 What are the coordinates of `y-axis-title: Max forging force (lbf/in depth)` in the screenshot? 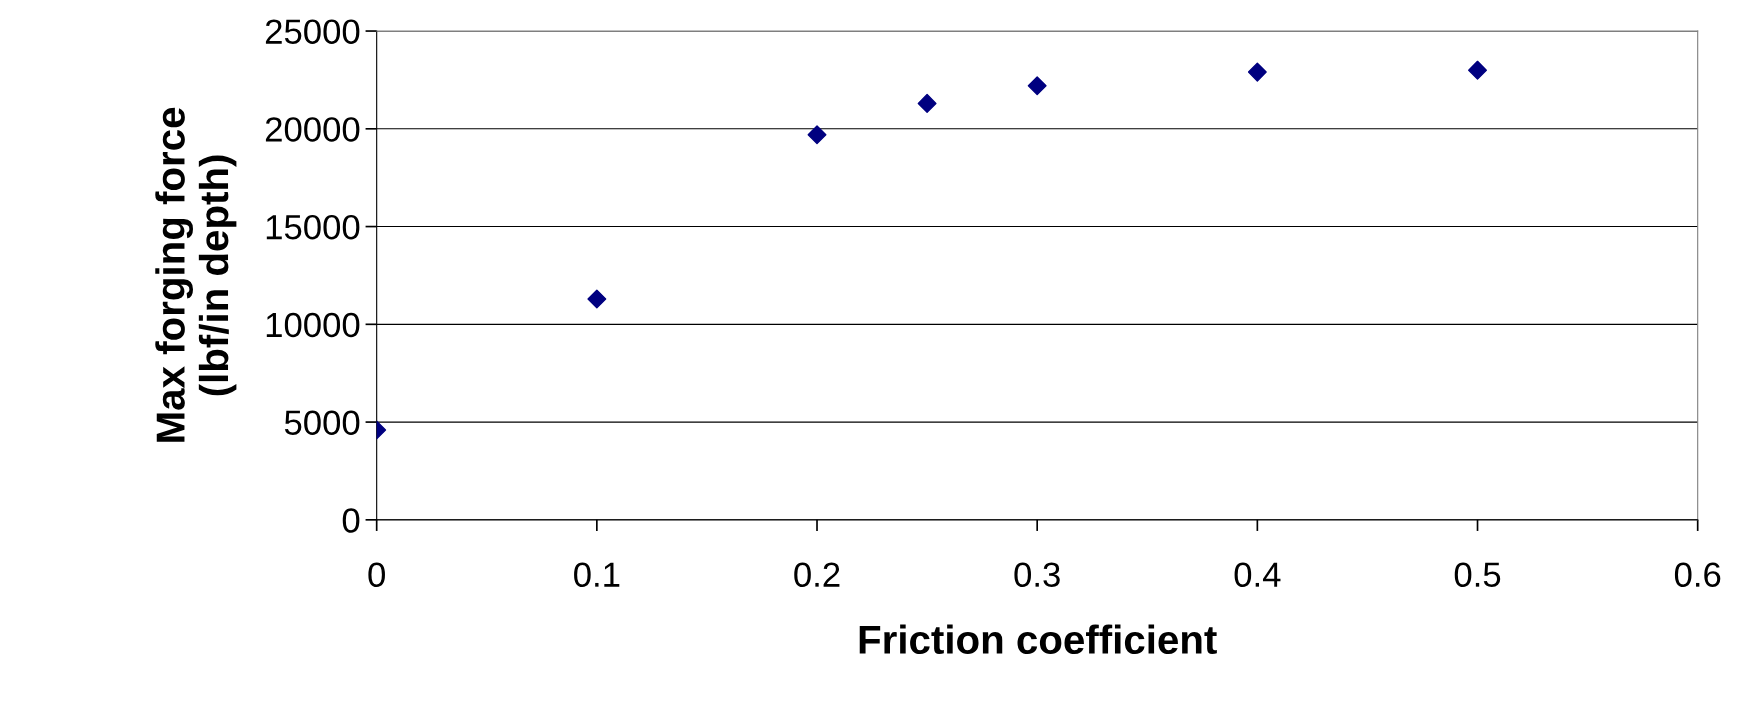 It's located at (196, 274).